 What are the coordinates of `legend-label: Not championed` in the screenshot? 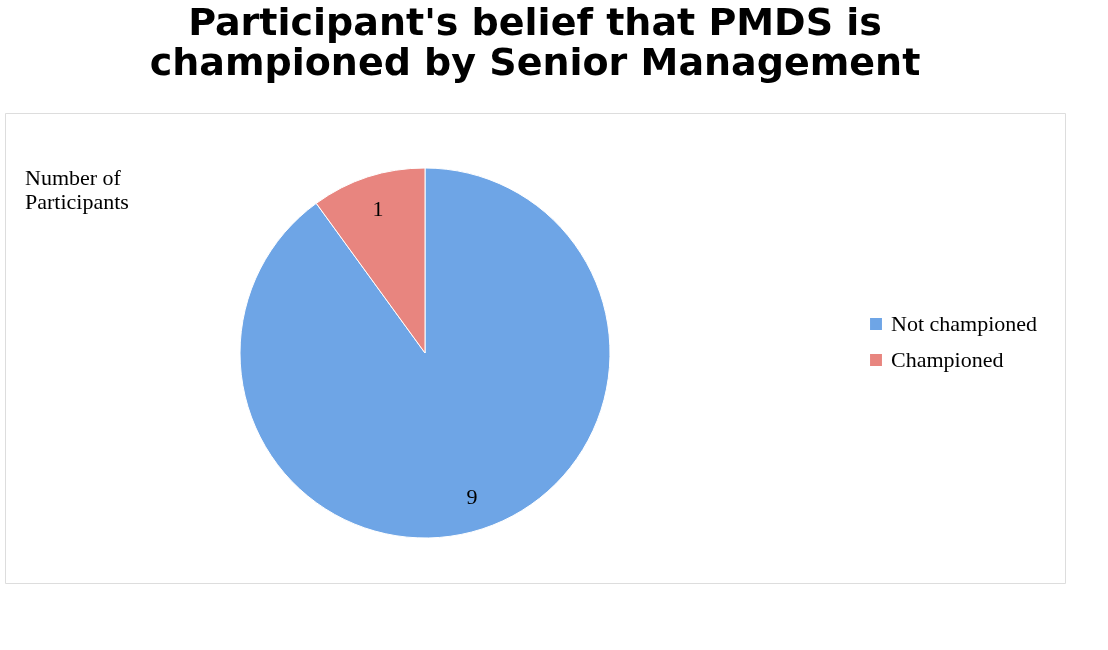 It's located at (964, 323).